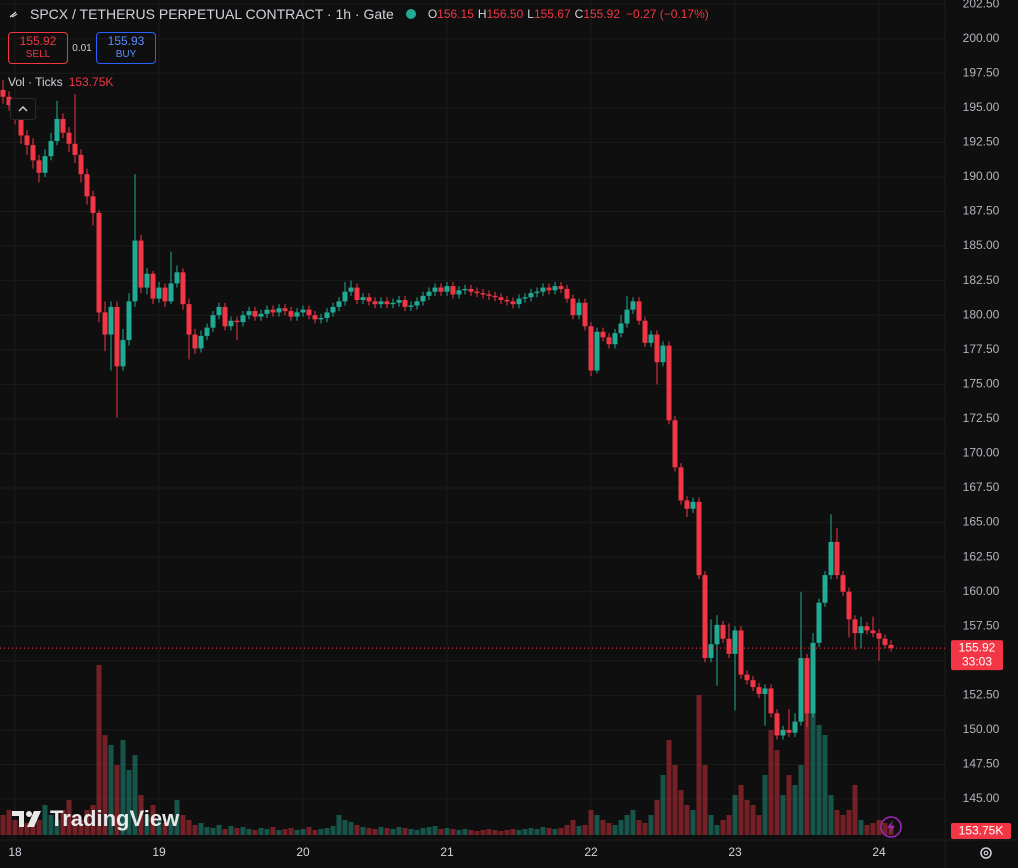 The height and width of the screenshot is (868, 1018). Describe the element at coordinates (579, 14) in the screenshot. I see `legend-key: C` at that location.